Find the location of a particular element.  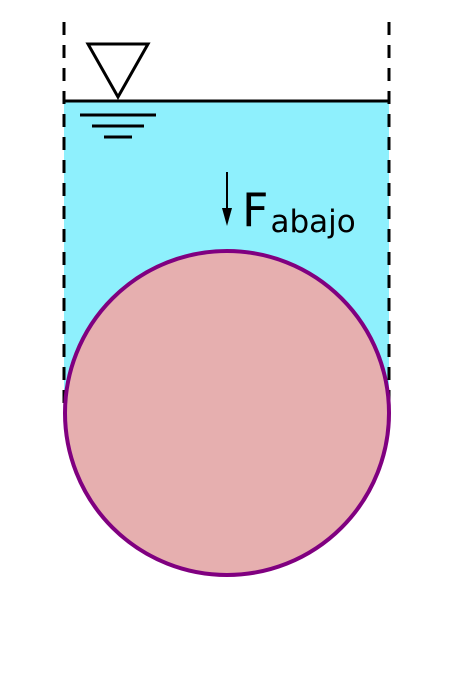

force-label: Fabajo is located at coordinates (299, 211).